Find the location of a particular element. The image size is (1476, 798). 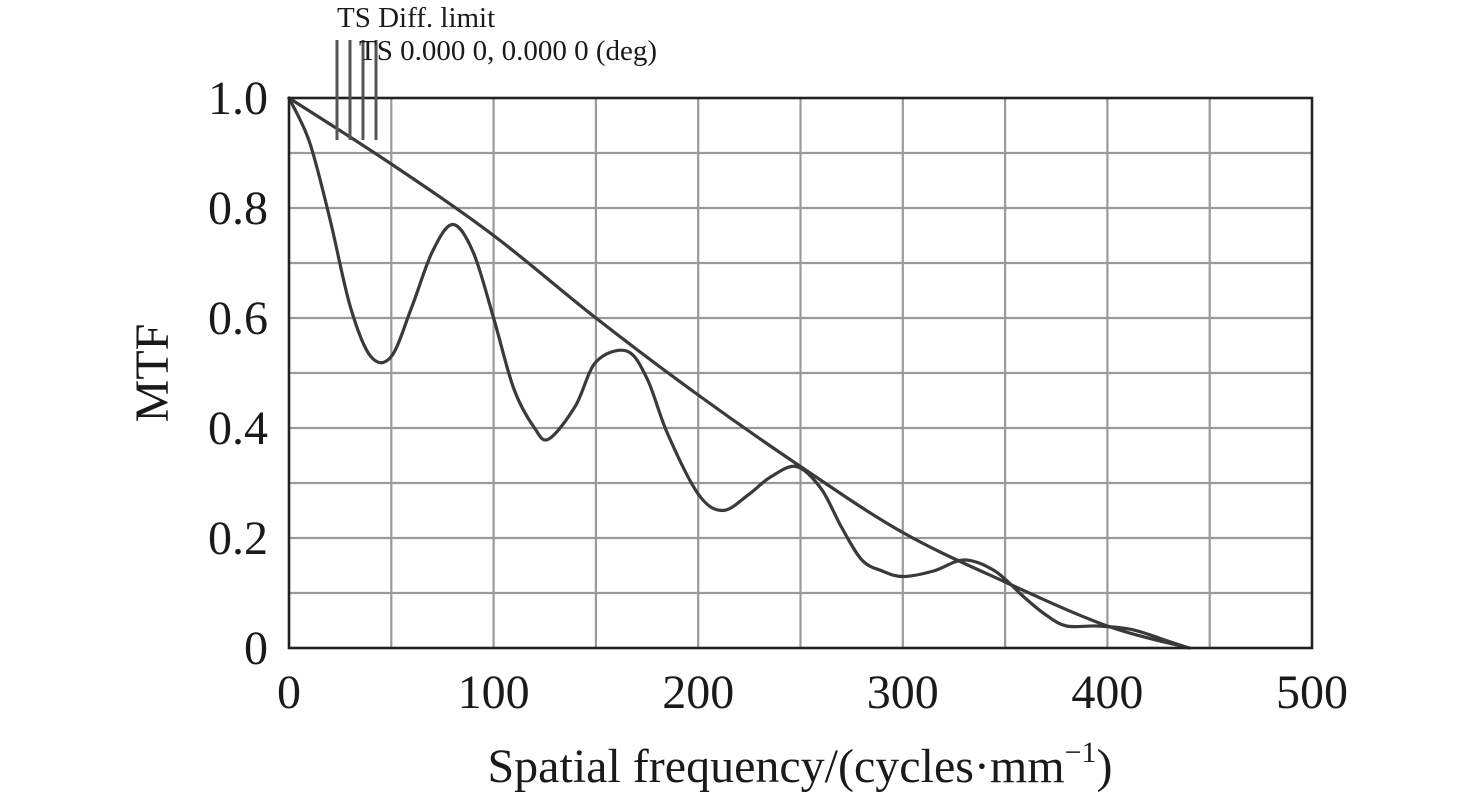

y-tick-label: 0.2 is located at coordinates (238, 538).